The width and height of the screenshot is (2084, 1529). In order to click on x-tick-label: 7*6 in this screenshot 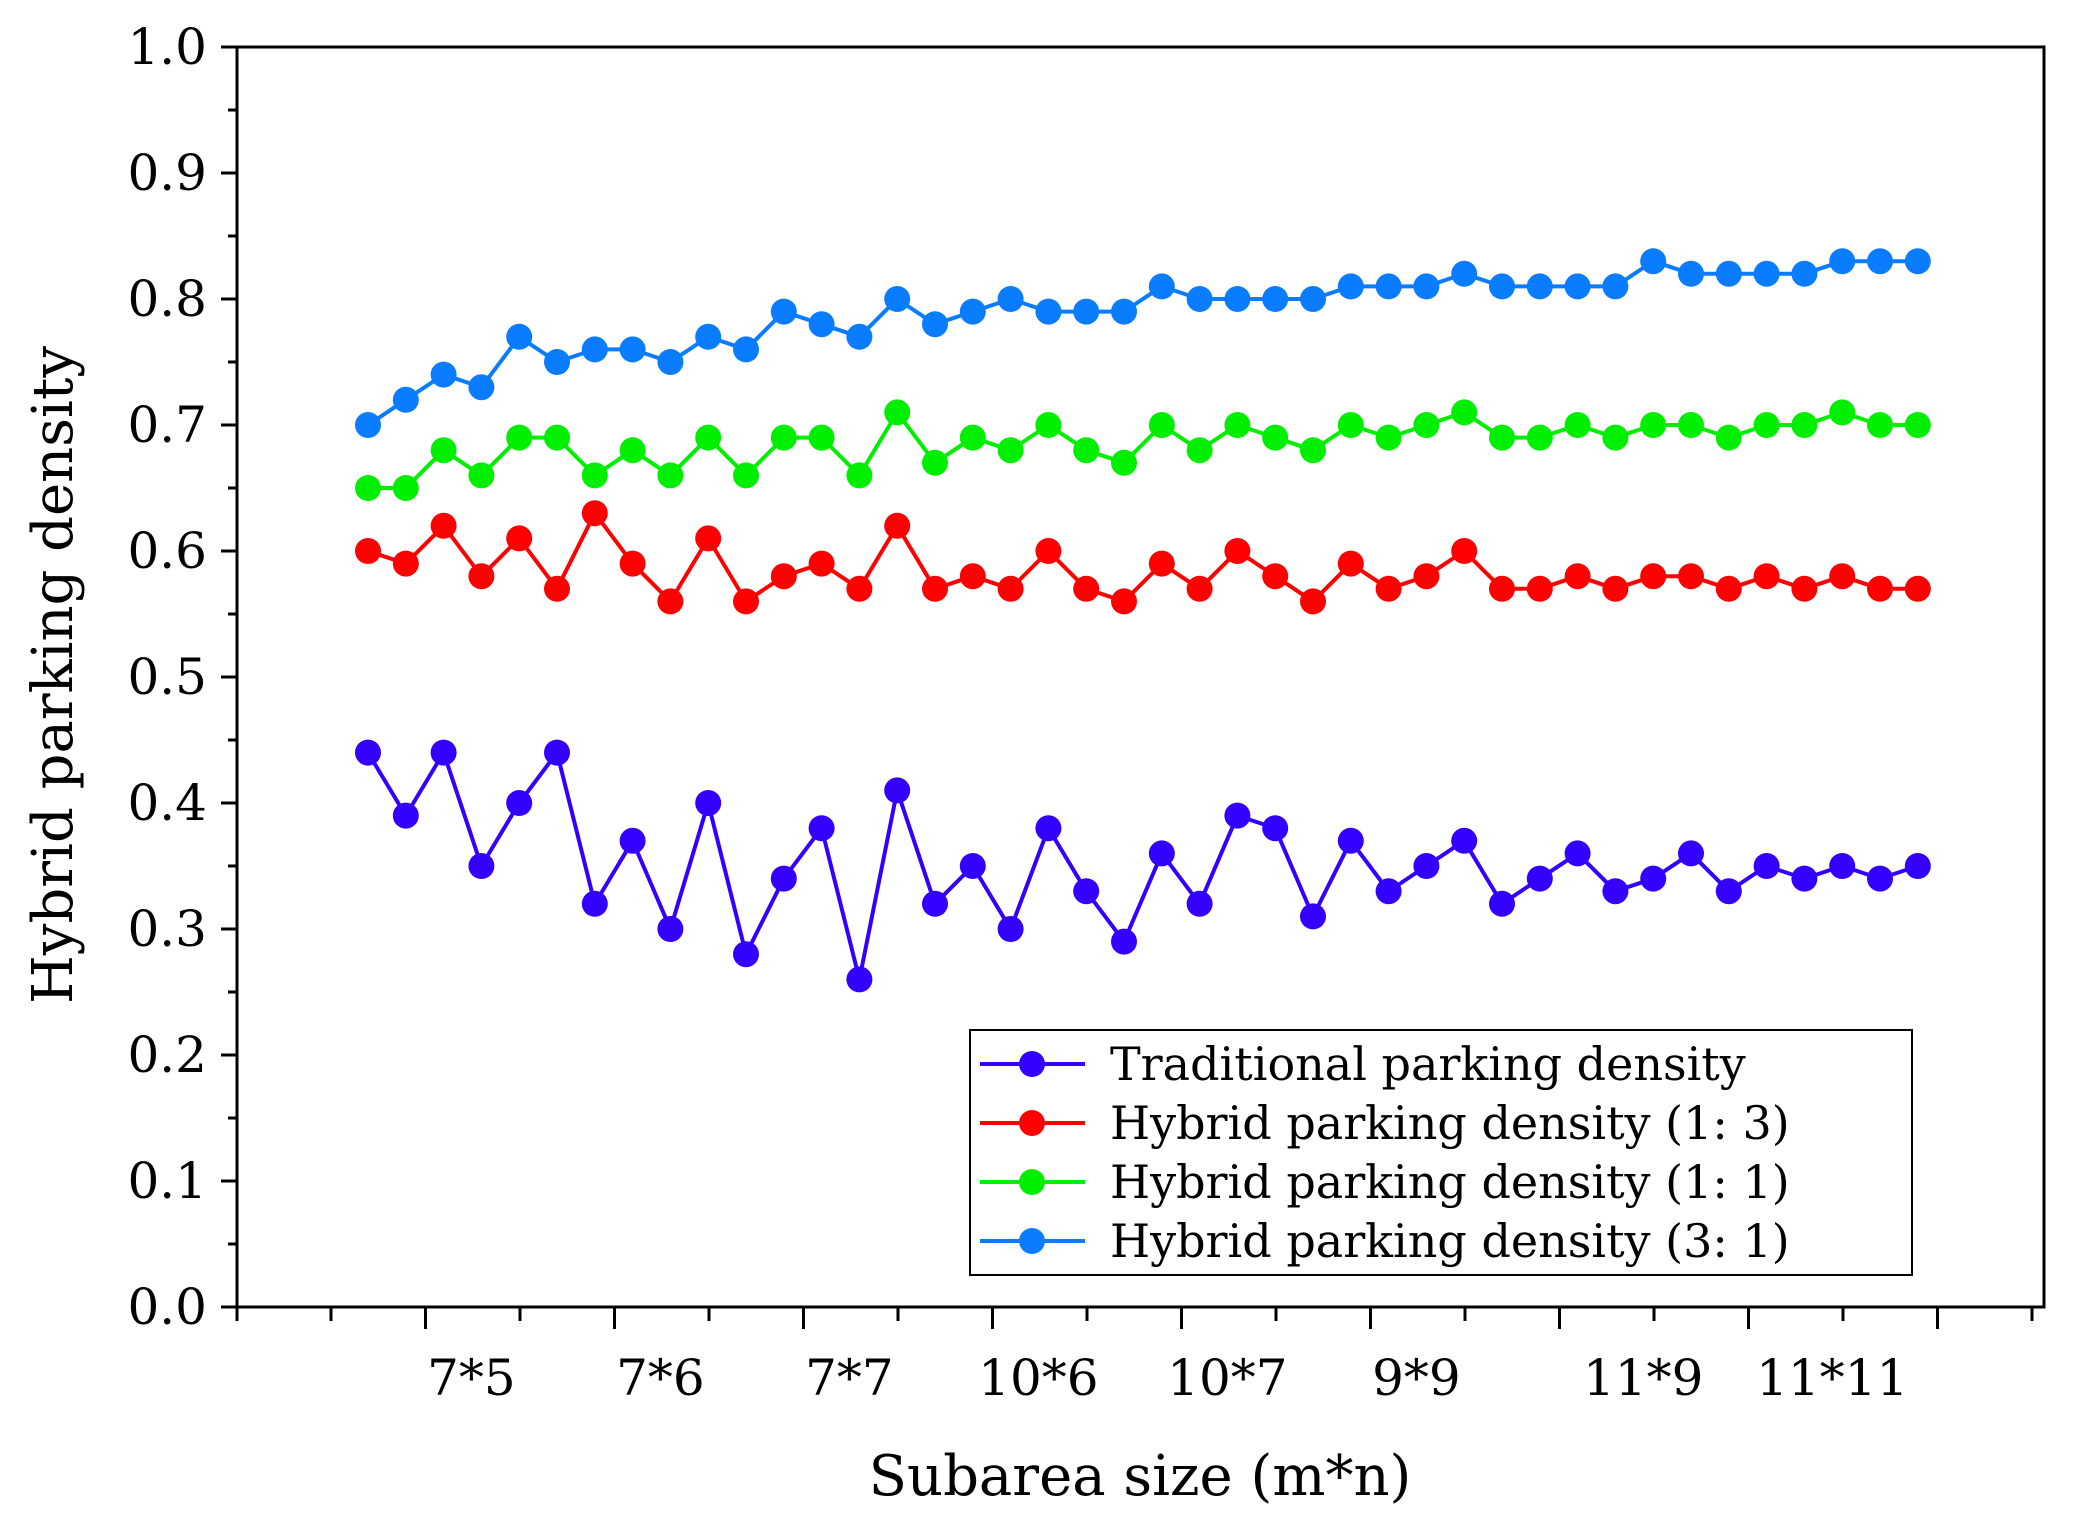, I will do `click(660, 1378)`.